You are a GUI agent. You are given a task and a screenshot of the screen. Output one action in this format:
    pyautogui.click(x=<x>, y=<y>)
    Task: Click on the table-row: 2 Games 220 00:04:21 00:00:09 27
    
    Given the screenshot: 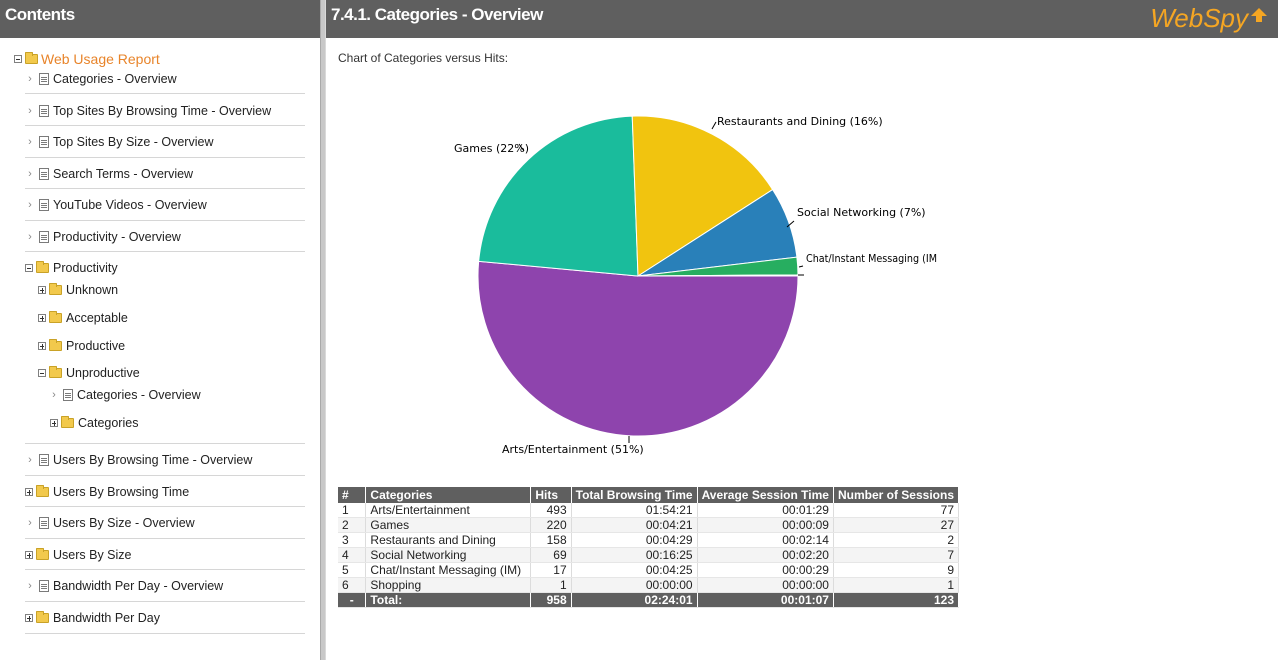 What is the action you would take?
    pyautogui.click(x=649, y=525)
    